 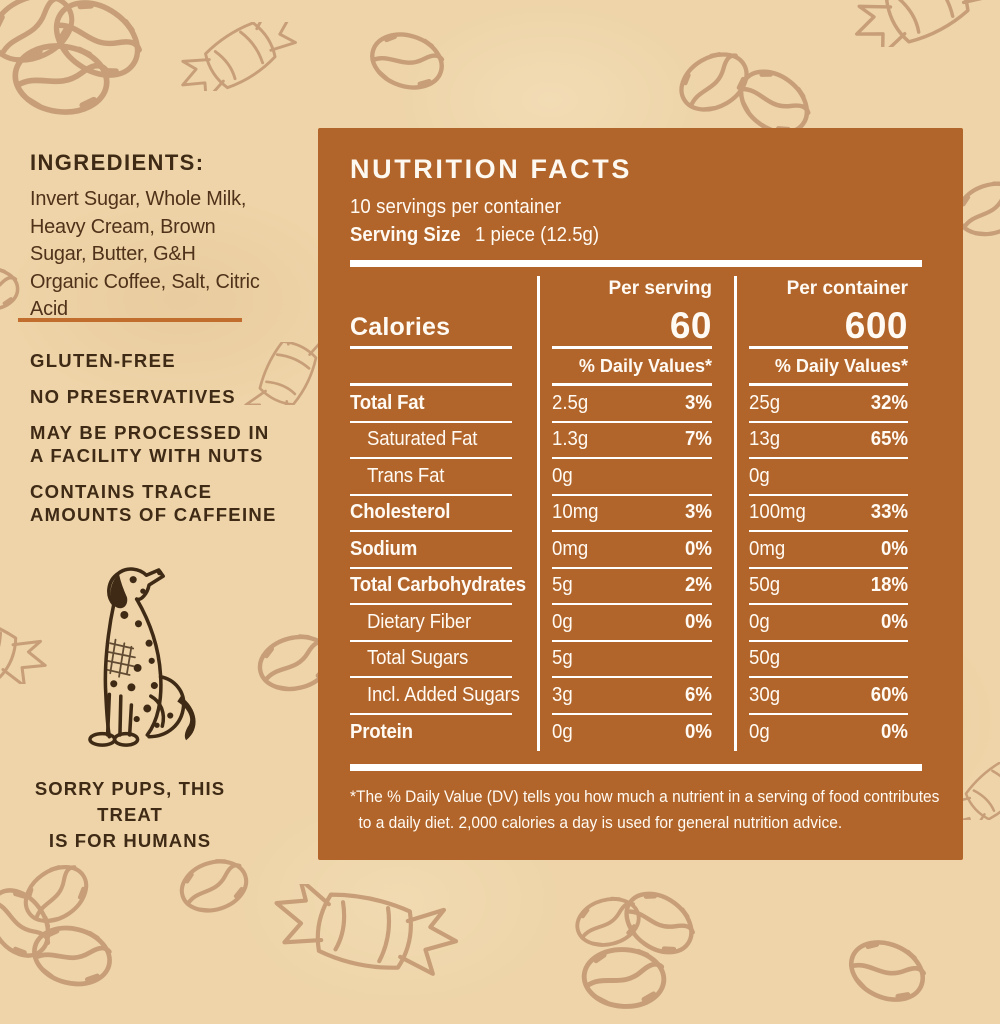 I want to click on serving-size-line: Serving Size 1 piece (12.5g), so click(x=636, y=235).